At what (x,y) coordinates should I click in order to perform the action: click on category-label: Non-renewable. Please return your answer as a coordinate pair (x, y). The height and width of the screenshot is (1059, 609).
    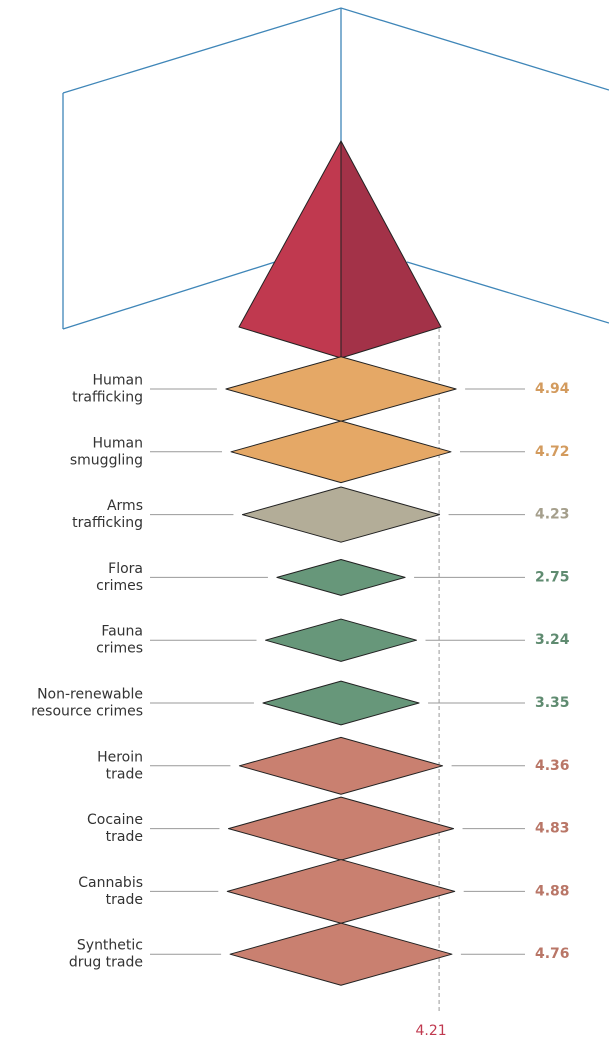
    Looking at the image, I should click on (90, 695).